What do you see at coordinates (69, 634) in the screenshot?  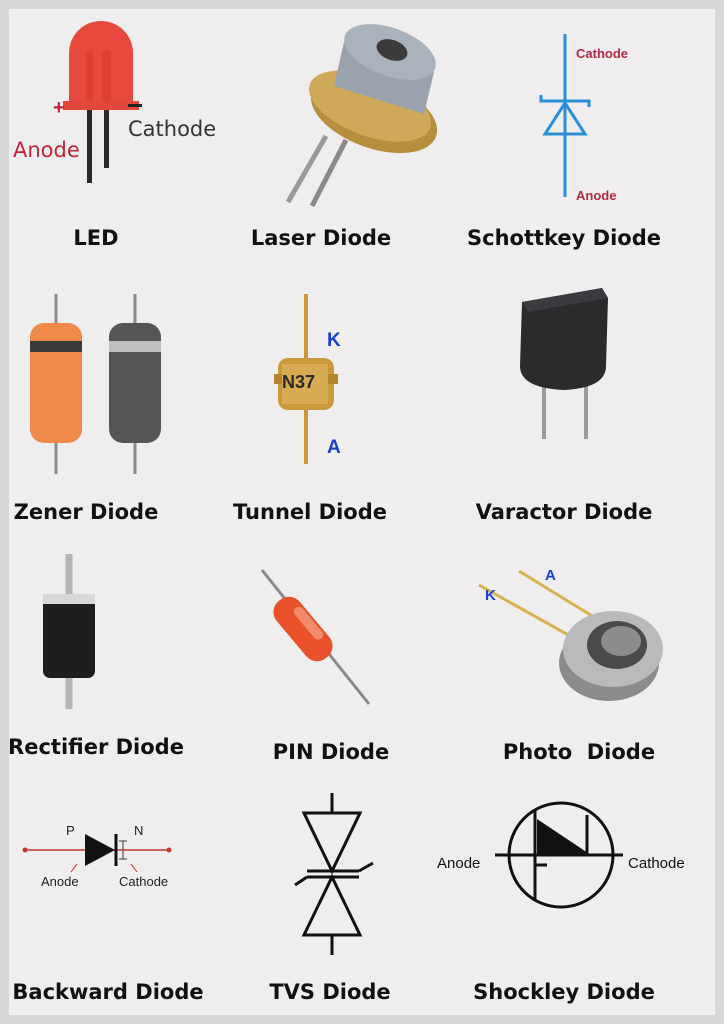 I see `rectifier-diode-icon` at bounding box center [69, 634].